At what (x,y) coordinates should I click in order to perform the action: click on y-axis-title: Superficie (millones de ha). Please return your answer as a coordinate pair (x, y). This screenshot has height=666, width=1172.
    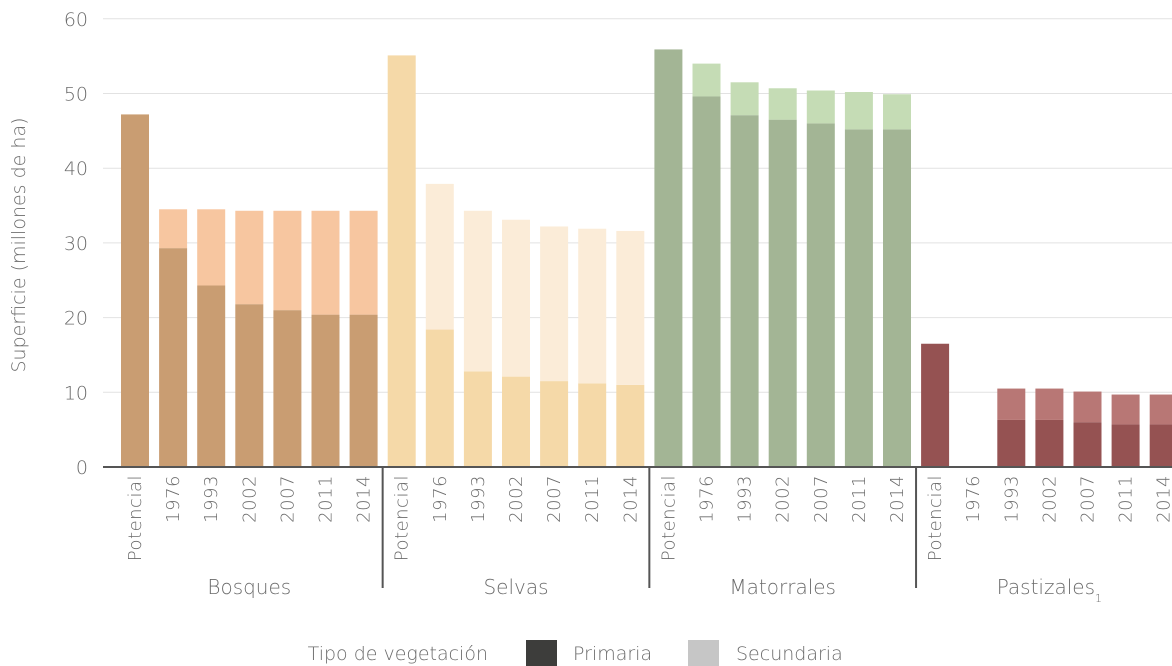
    Looking at the image, I should click on (19, 244).